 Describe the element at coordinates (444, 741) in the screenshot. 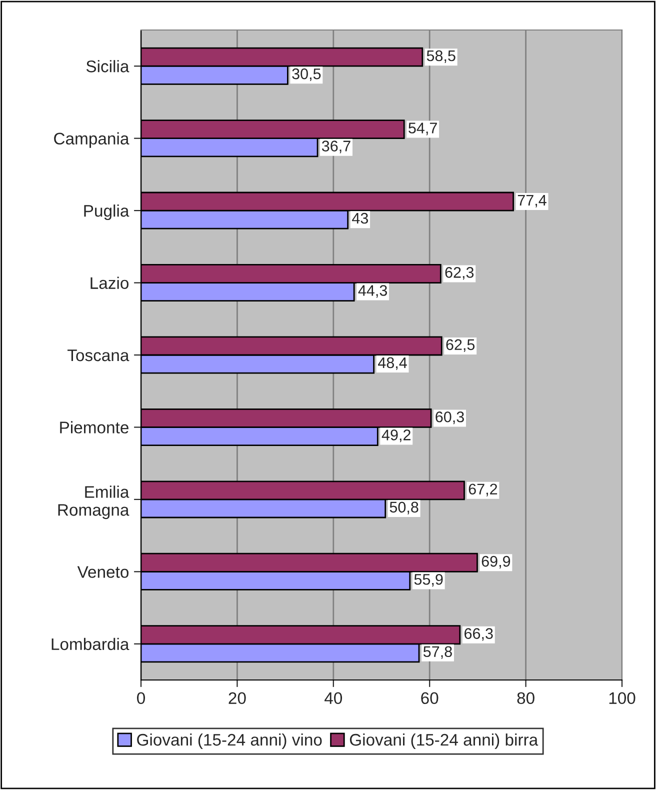

I see `legend-label: Giovani (15-24 anni) birra` at that location.